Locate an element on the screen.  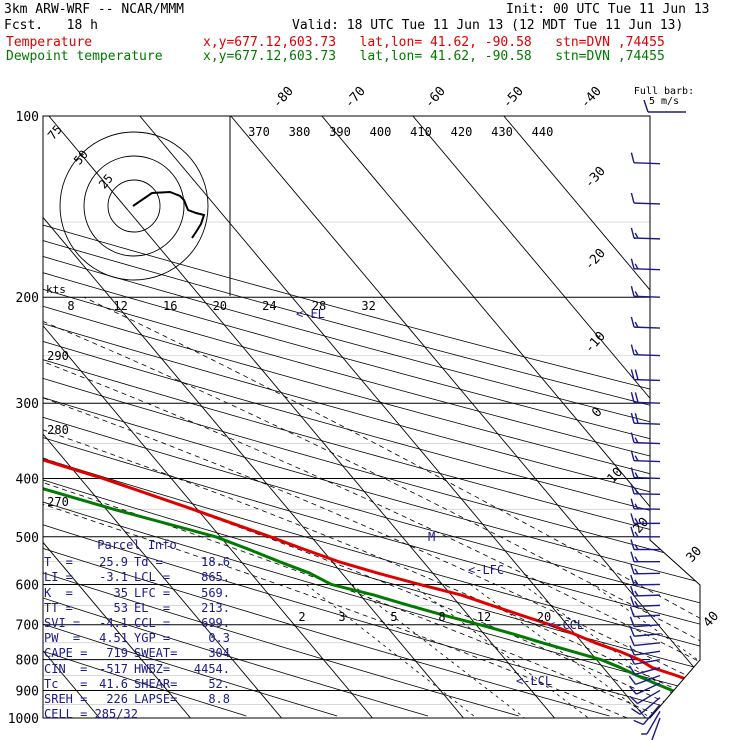
parcel-row: T = 25.9 Td = 18.6 is located at coordinates (137, 562).